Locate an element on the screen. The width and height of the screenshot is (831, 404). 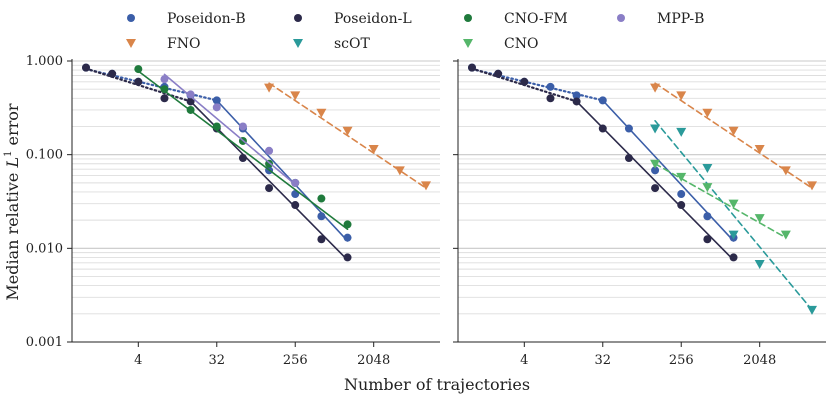
y-tick-label: 0.001 is located at coordinates (44, 342).